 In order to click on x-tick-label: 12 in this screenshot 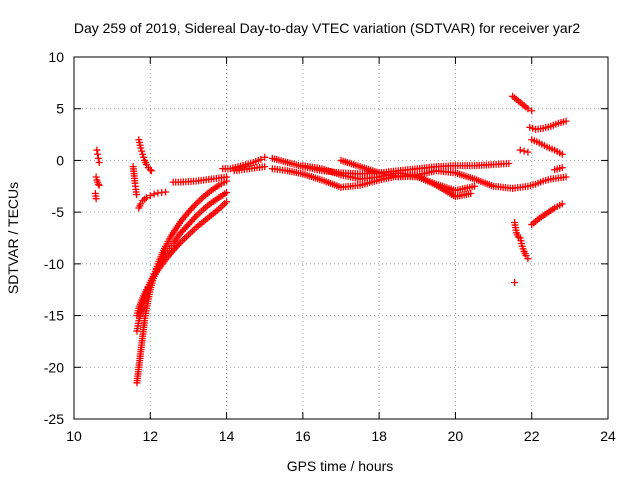, I will do `click(150, 436)`.